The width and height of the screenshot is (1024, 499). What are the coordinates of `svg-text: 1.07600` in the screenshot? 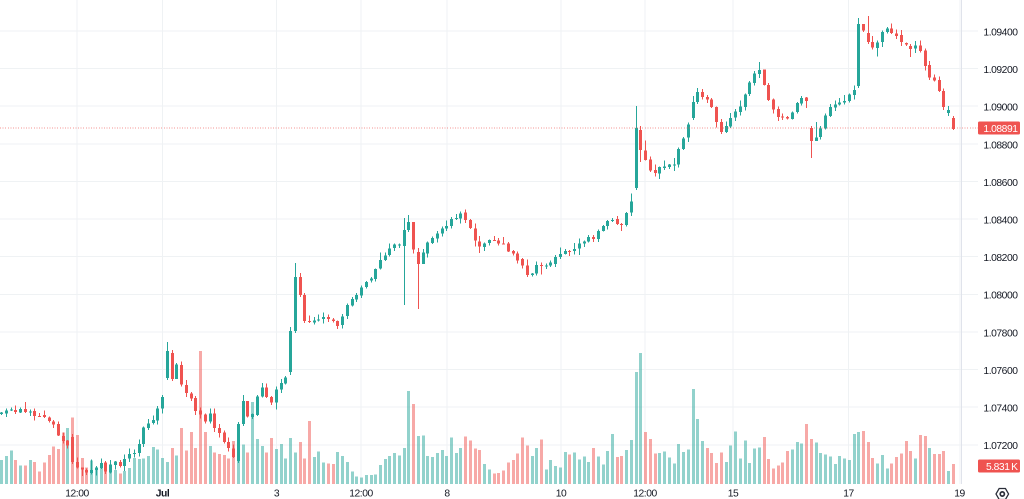 It's located at (1000, 371).